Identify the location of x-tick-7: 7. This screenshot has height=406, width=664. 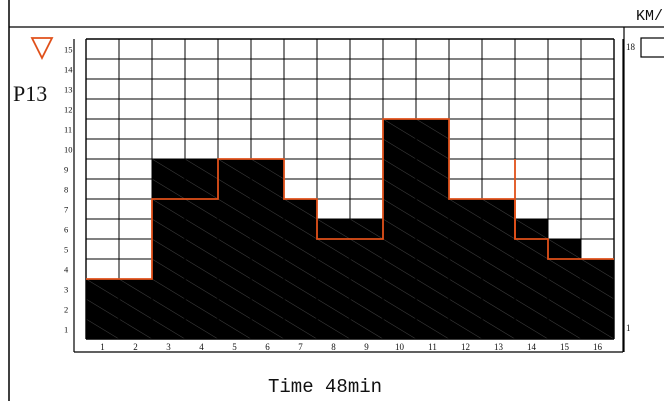
(300, 347).